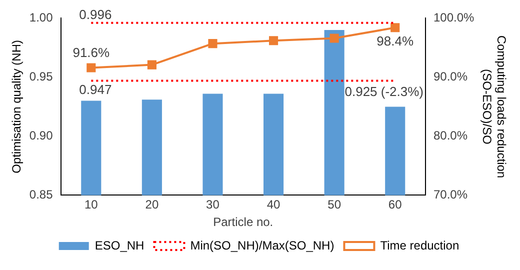  Describe the element at coordinates (95, 89) in the screenshot. I see `annotation: 0.947` at that location.